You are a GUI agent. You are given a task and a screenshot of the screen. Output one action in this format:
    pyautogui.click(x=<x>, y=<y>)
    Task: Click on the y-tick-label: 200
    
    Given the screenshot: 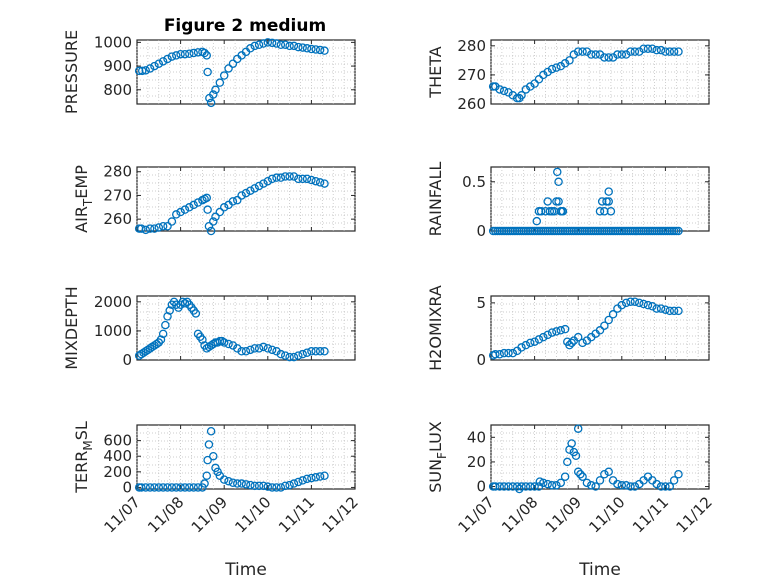 What is the action you would take?
    pyautogui.click(x=117, y=472)
    